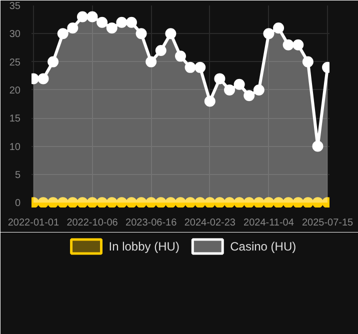  What do you see at coordinates (17, 204) in the screenshot?
I see `y-tick-label: 0` at bounding box center [17, 204].